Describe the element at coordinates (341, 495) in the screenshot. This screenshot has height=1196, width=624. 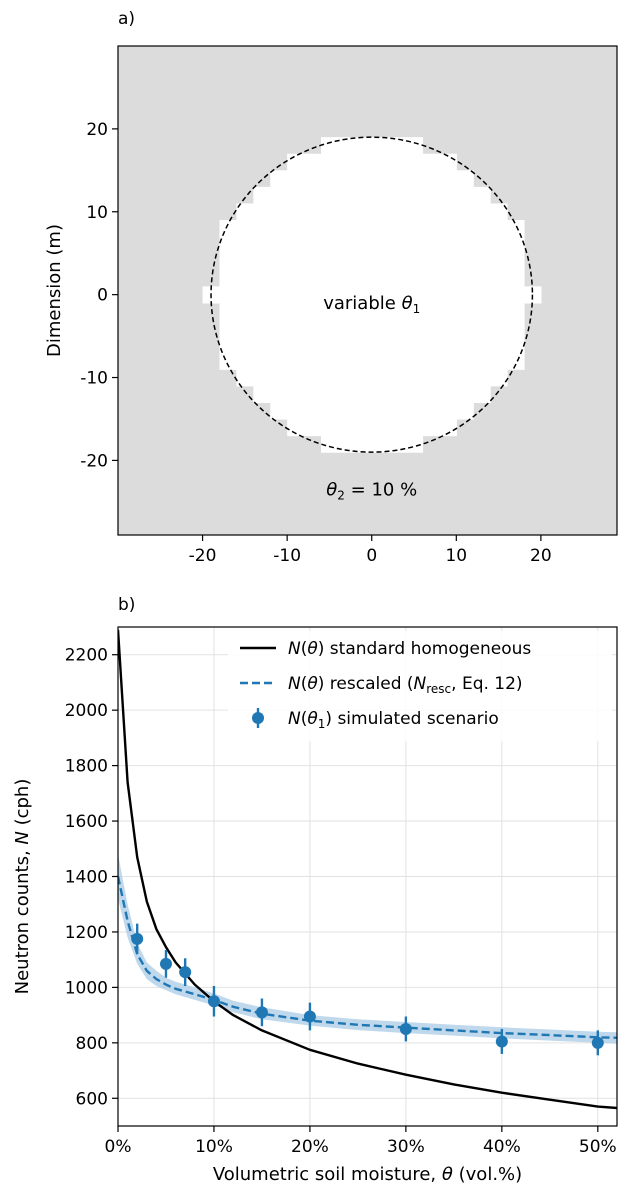
I see `outer-label-subscript: 2` at that location.